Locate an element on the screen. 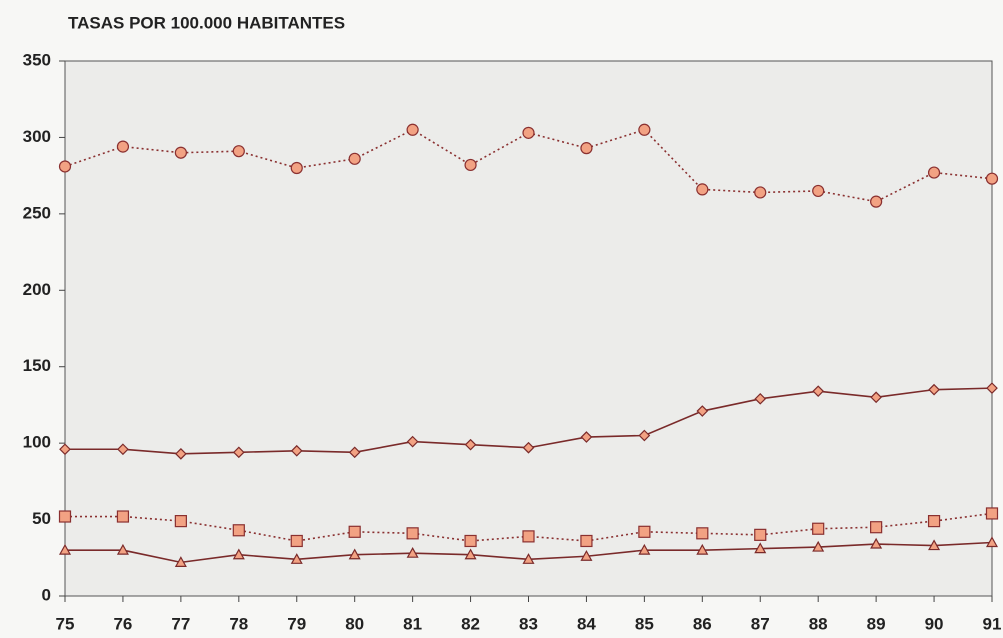 This screenshot has width=1003, height=638. y-tick-label: 100 is located at coordinates (37, 442).